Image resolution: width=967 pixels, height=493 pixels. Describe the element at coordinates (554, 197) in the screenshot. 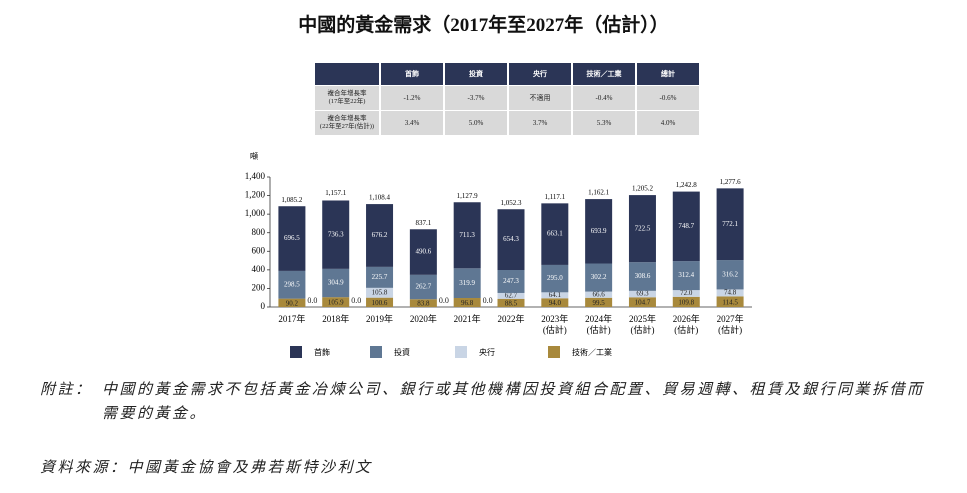

I see `total-label: 1,117.1` at that location.